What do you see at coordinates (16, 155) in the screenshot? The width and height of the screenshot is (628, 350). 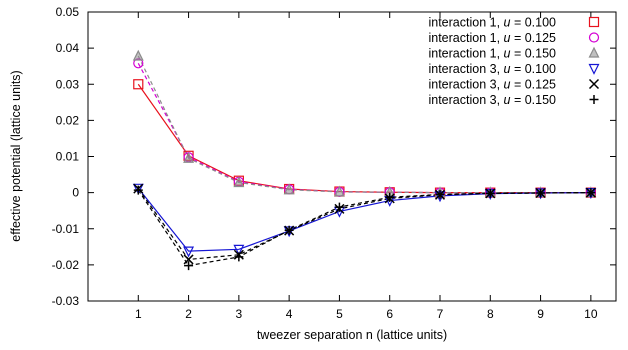 I see `y-axis-label: effective potential (lattice units)` at bounding box center [16, 155].